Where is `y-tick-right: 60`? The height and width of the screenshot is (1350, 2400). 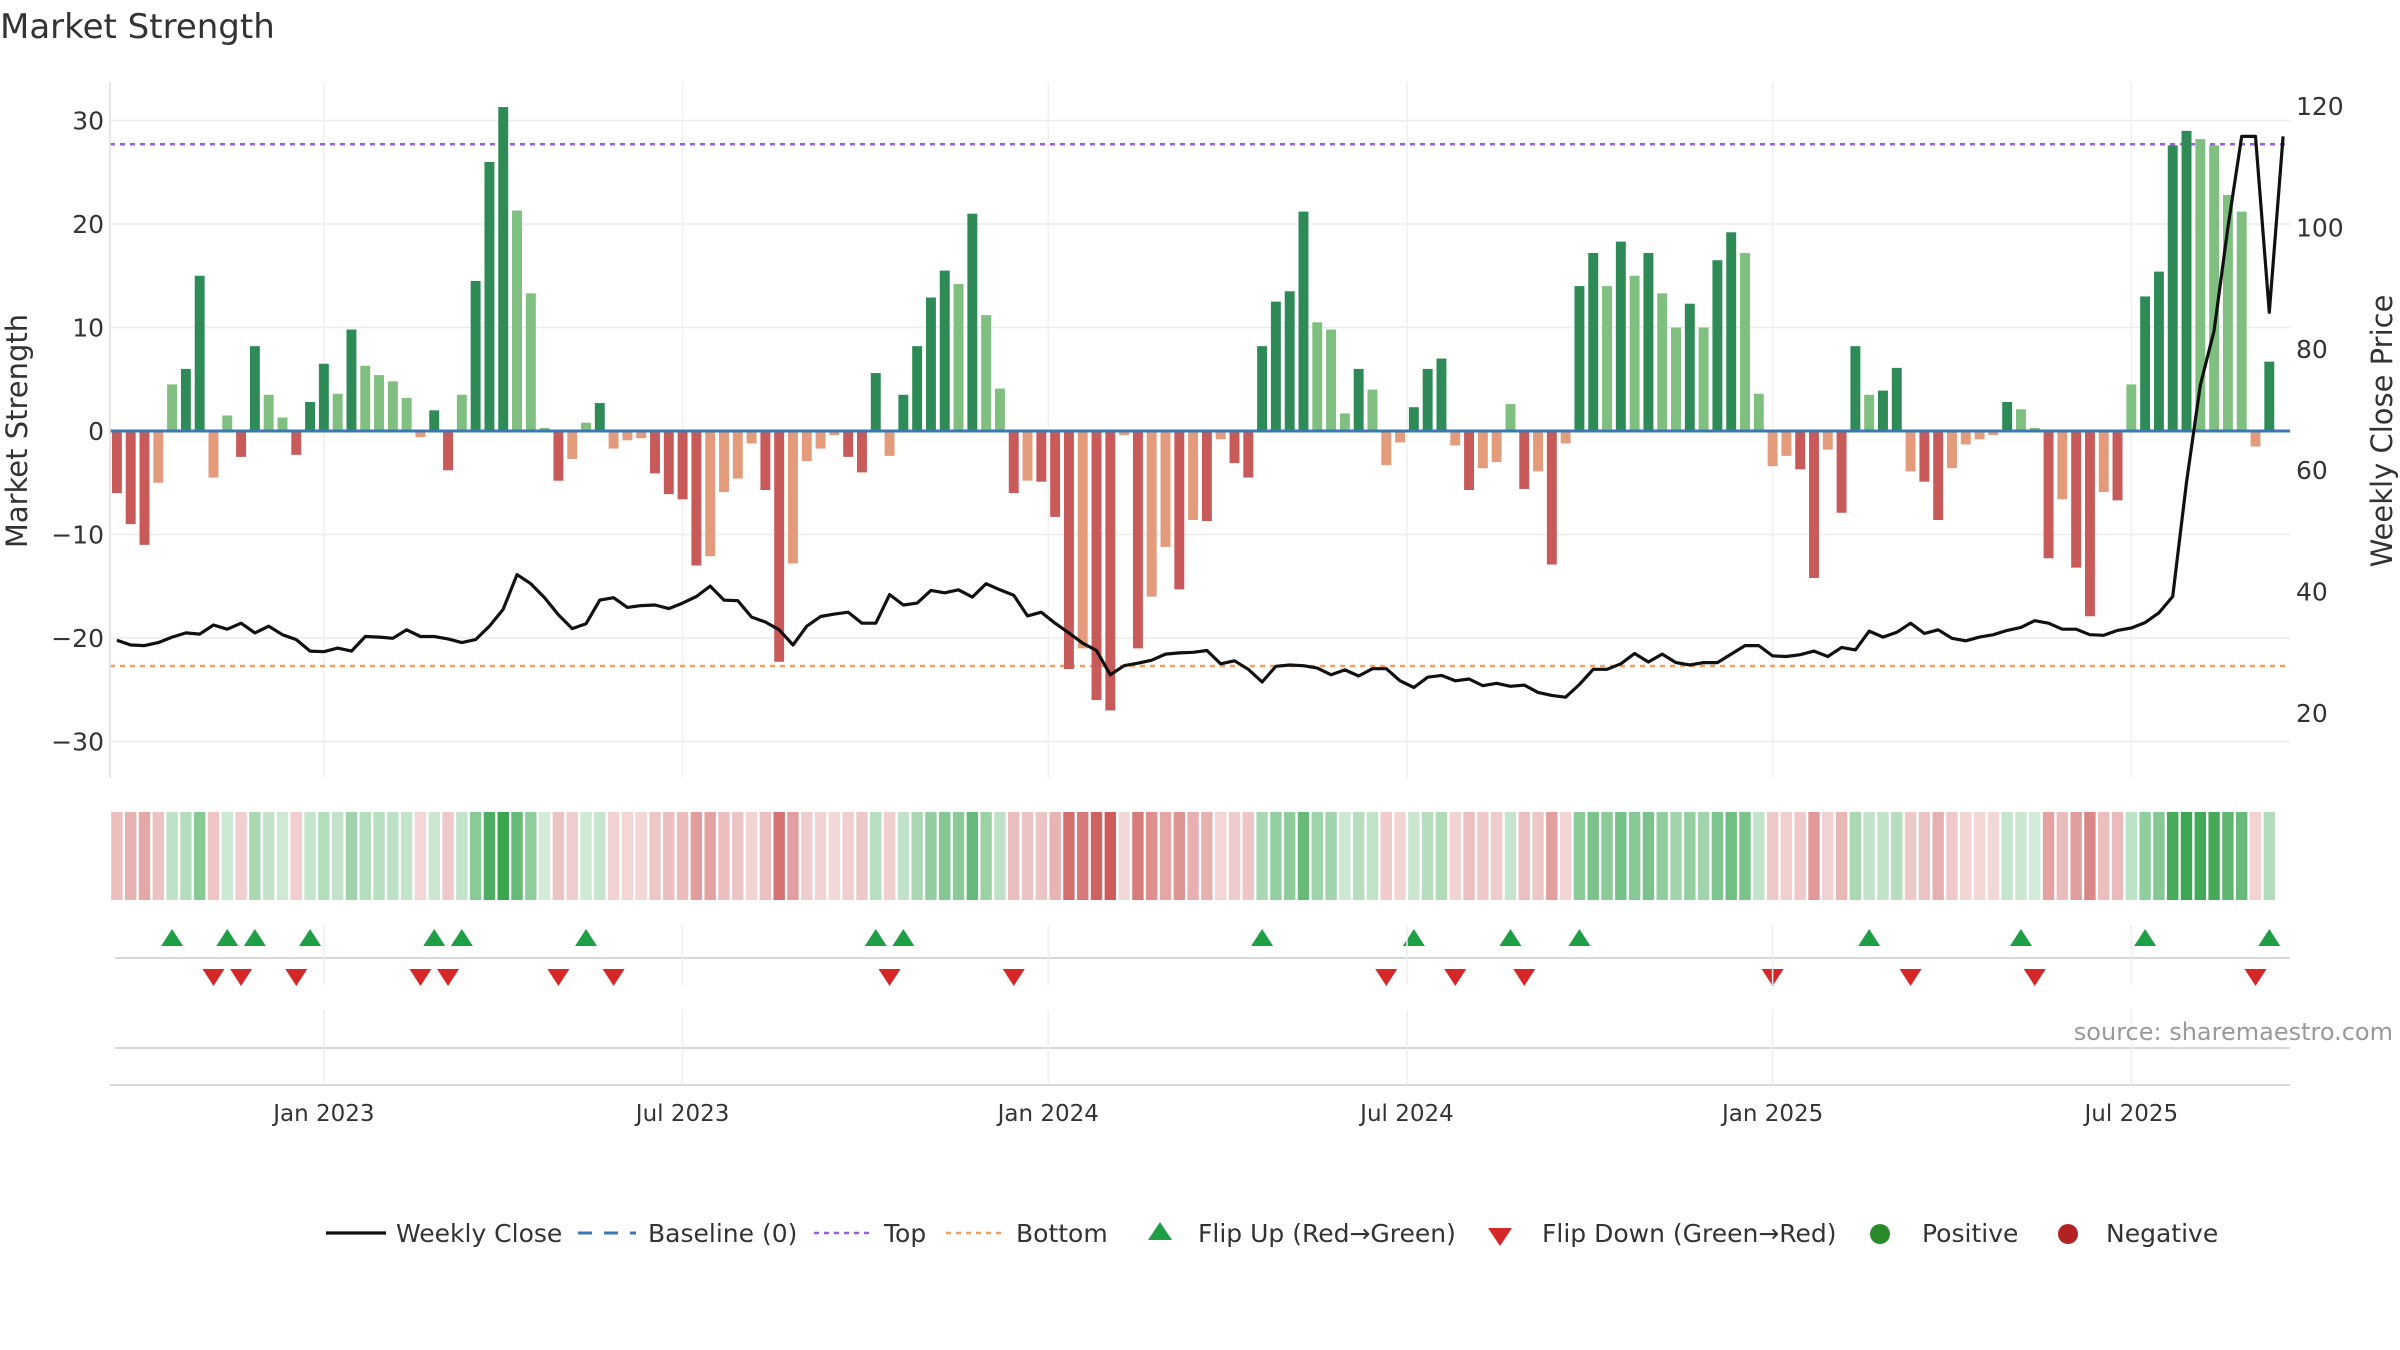 y-tick-right: 60 is located at coordinates (2312, 470).